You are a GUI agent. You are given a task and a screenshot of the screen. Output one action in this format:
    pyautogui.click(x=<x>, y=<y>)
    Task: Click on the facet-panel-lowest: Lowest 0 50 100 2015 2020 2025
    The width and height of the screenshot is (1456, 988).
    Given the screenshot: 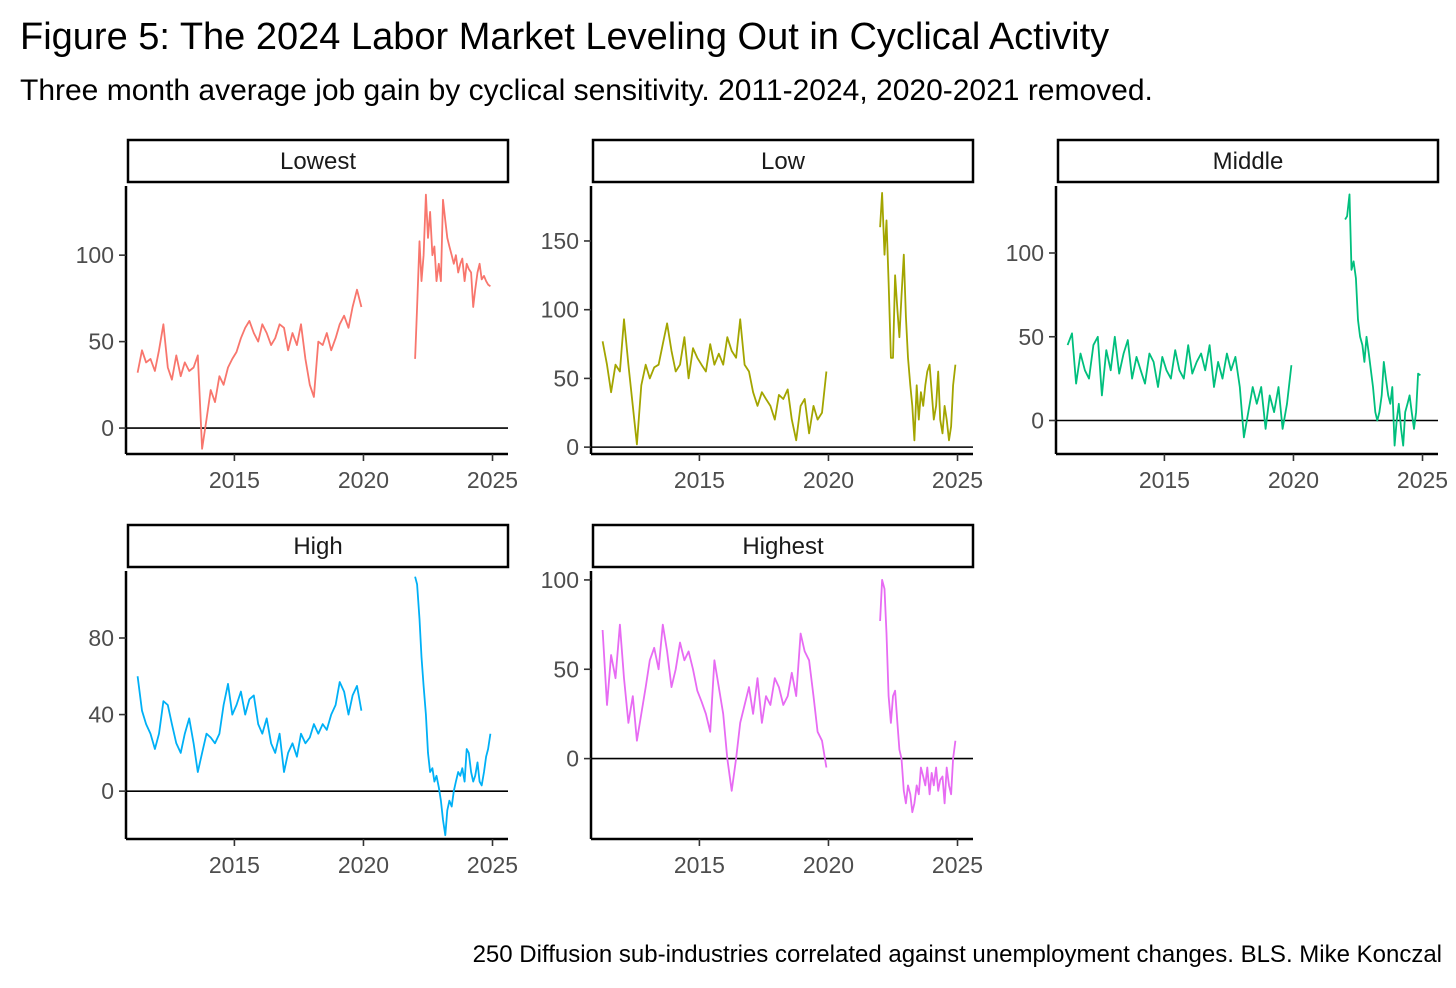 What is the action you would take?
    pyautogui.click(x=297, y=315)
    